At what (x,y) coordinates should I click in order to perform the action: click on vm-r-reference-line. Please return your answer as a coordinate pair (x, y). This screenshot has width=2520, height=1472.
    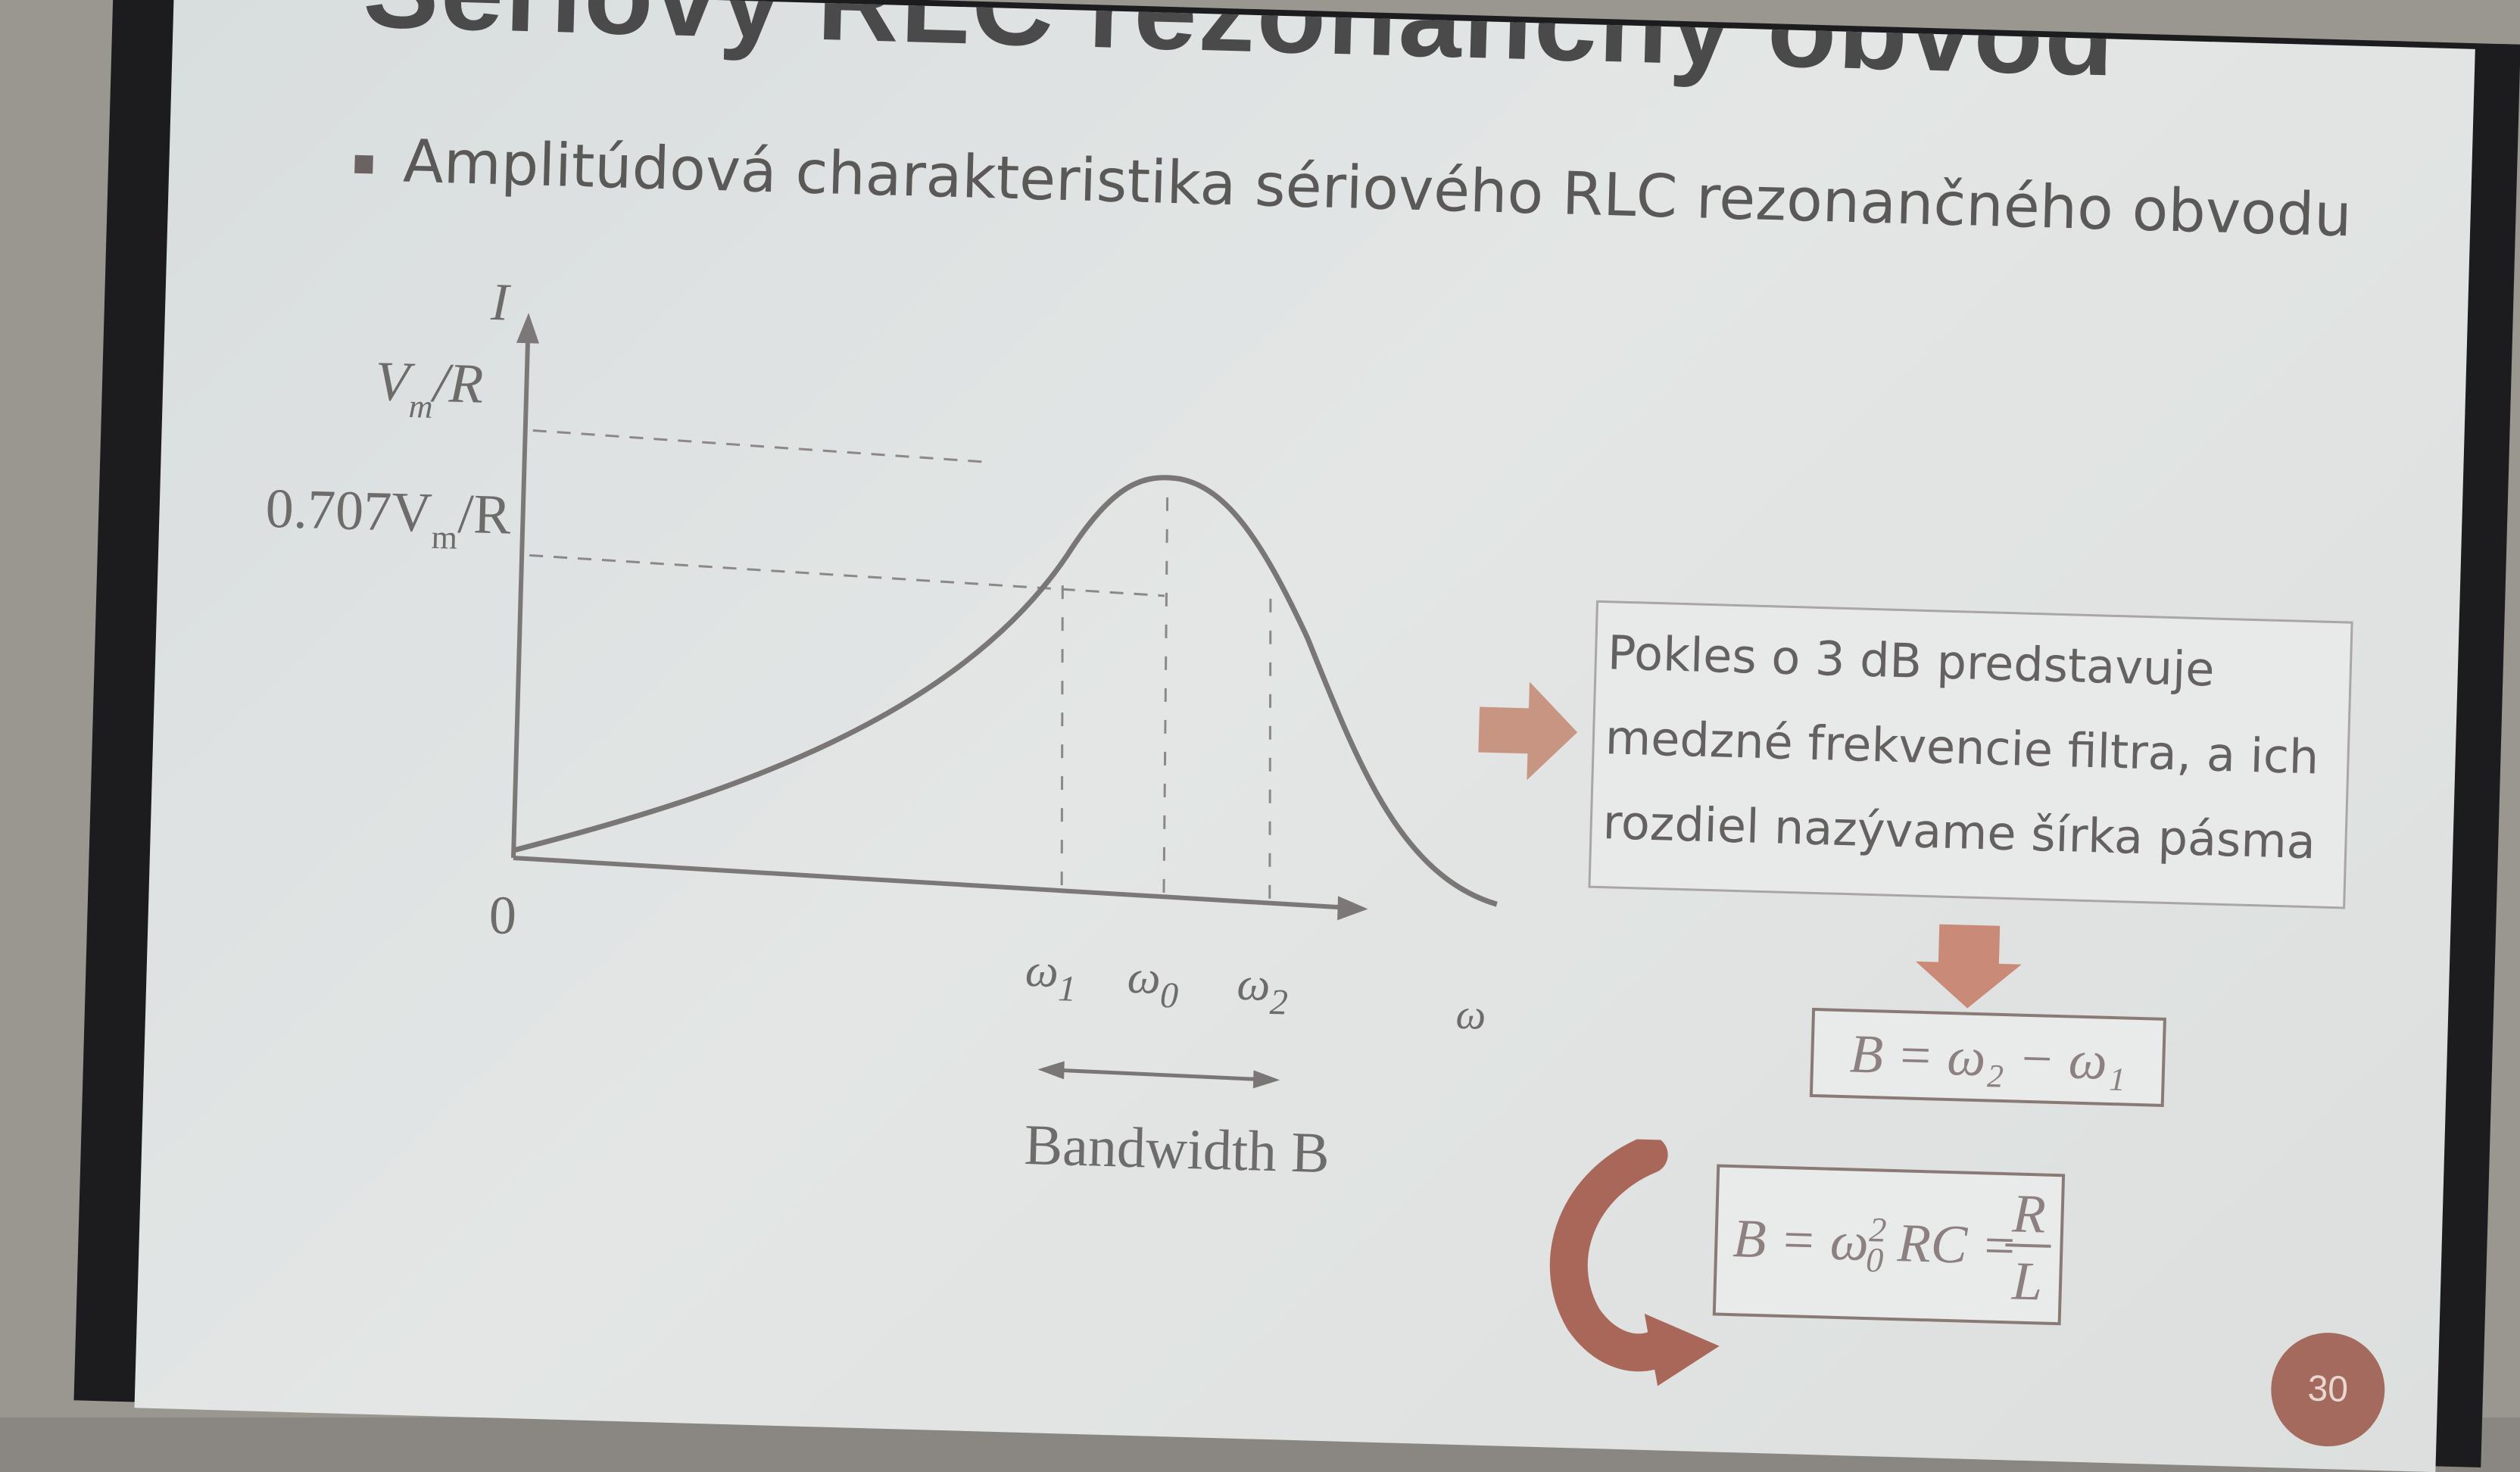
    Looking at the image, I should click on (759, 446).